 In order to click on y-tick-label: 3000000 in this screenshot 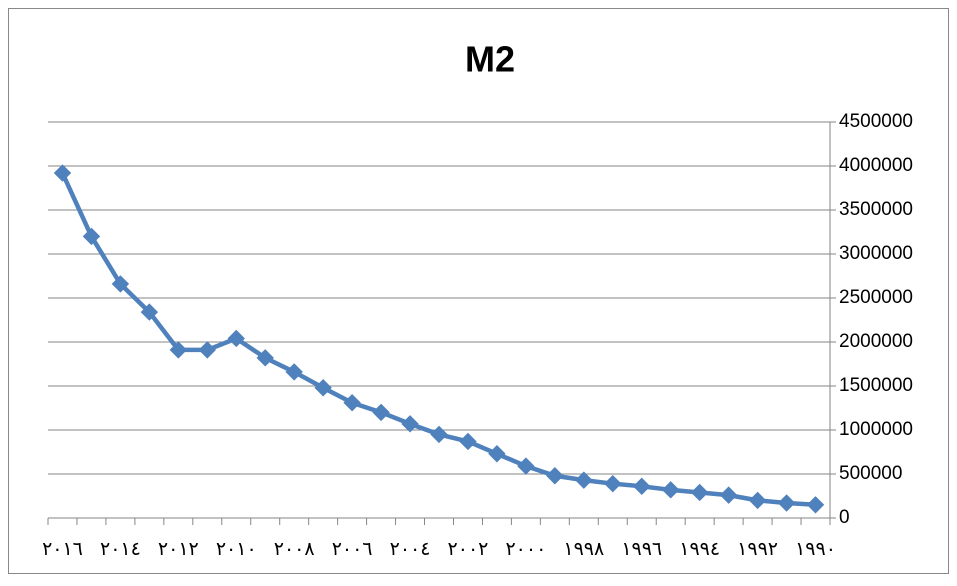, I will do `click(876, 253)`.